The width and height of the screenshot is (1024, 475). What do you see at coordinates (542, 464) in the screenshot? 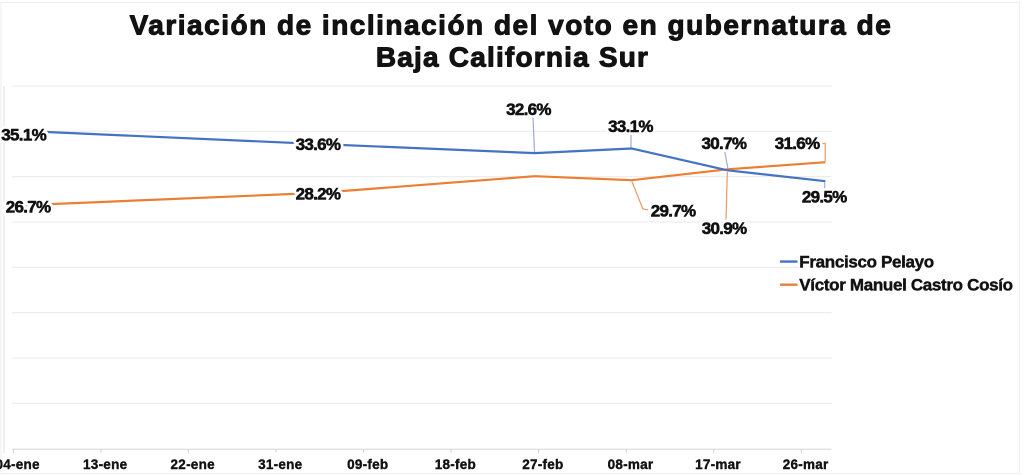
I see `svg-text: 27-feb` at bounding box center [542, 464].